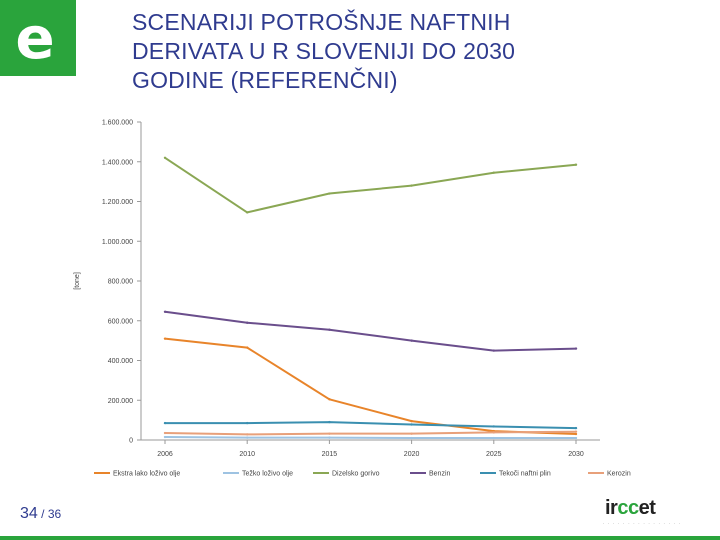 This screenshot has width=720, height=540. Describe the element at coordinates (494, 454) in the screenshot. I see `x-tick-label: 2025` at that location.